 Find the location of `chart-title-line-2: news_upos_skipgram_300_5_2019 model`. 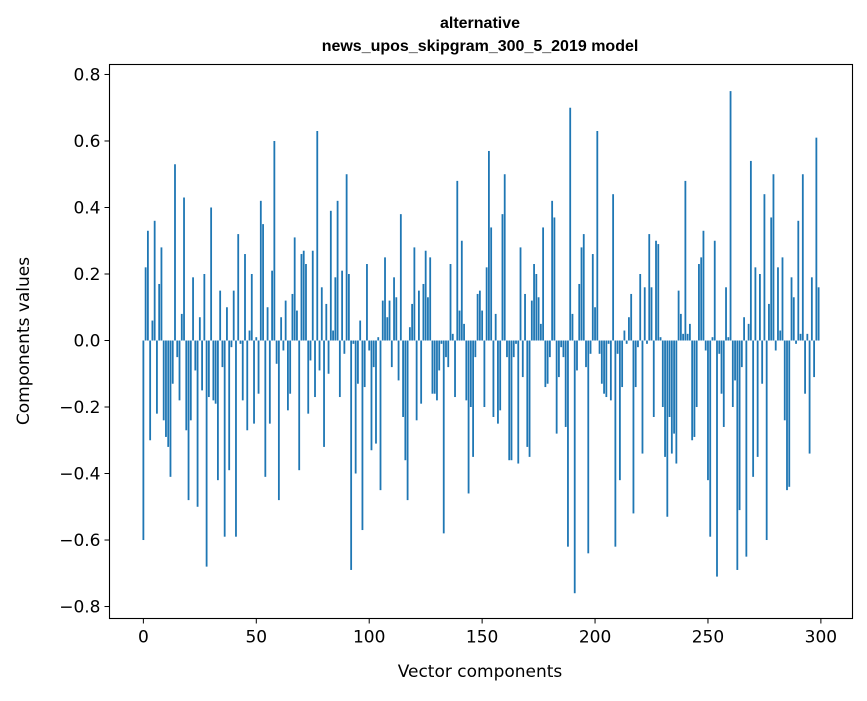

chart-title-line-2: news_upos_skipgram_300_5_2019 model is located at coordinates (480, 46).